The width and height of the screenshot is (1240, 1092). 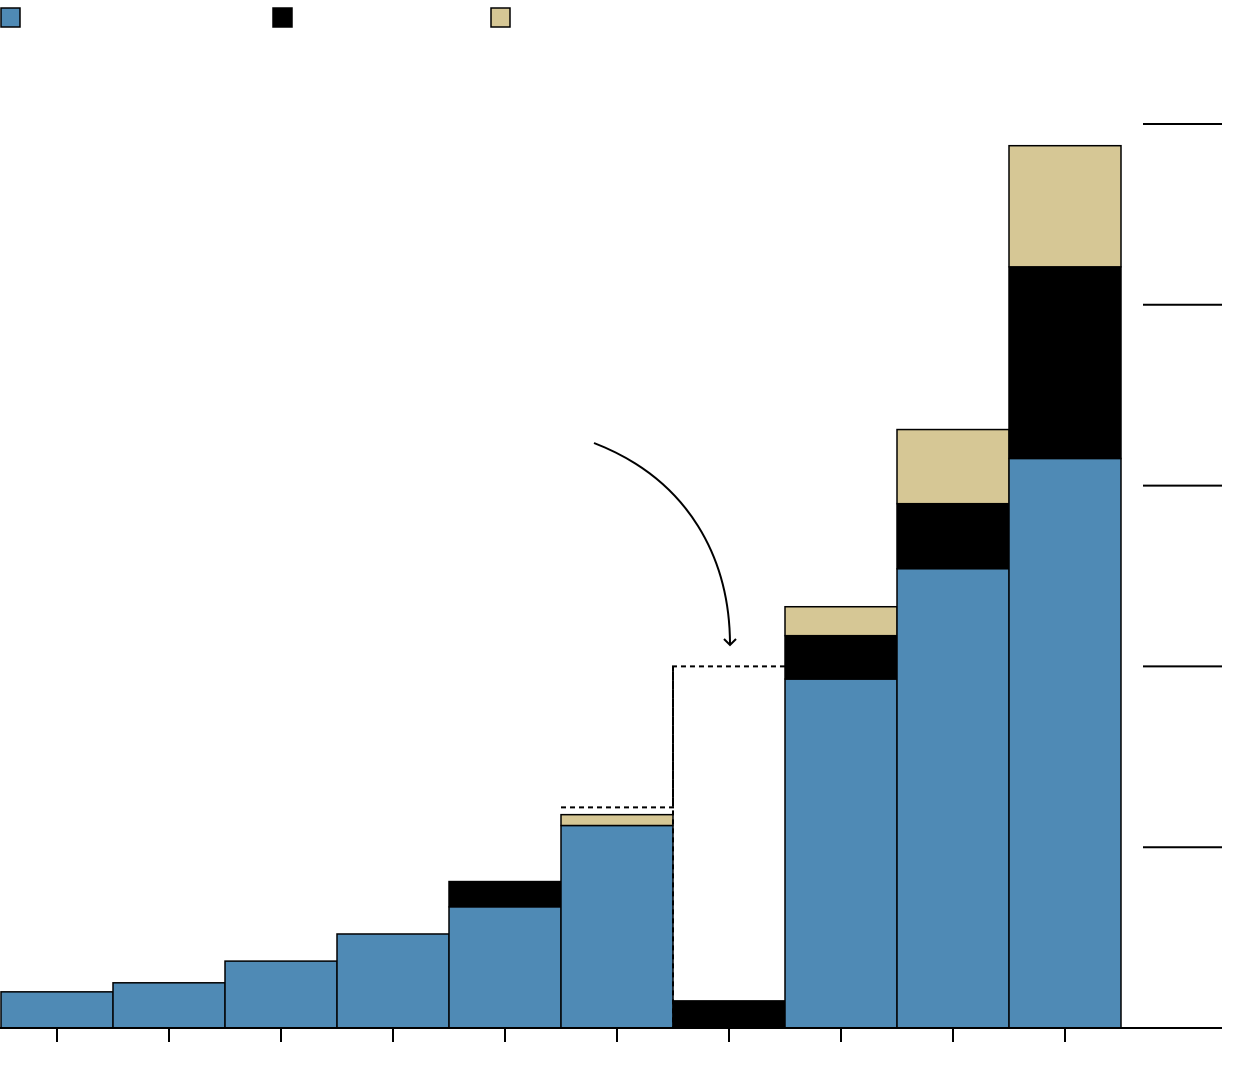 I want to click on x-axis, so click(x=611, y=1034).